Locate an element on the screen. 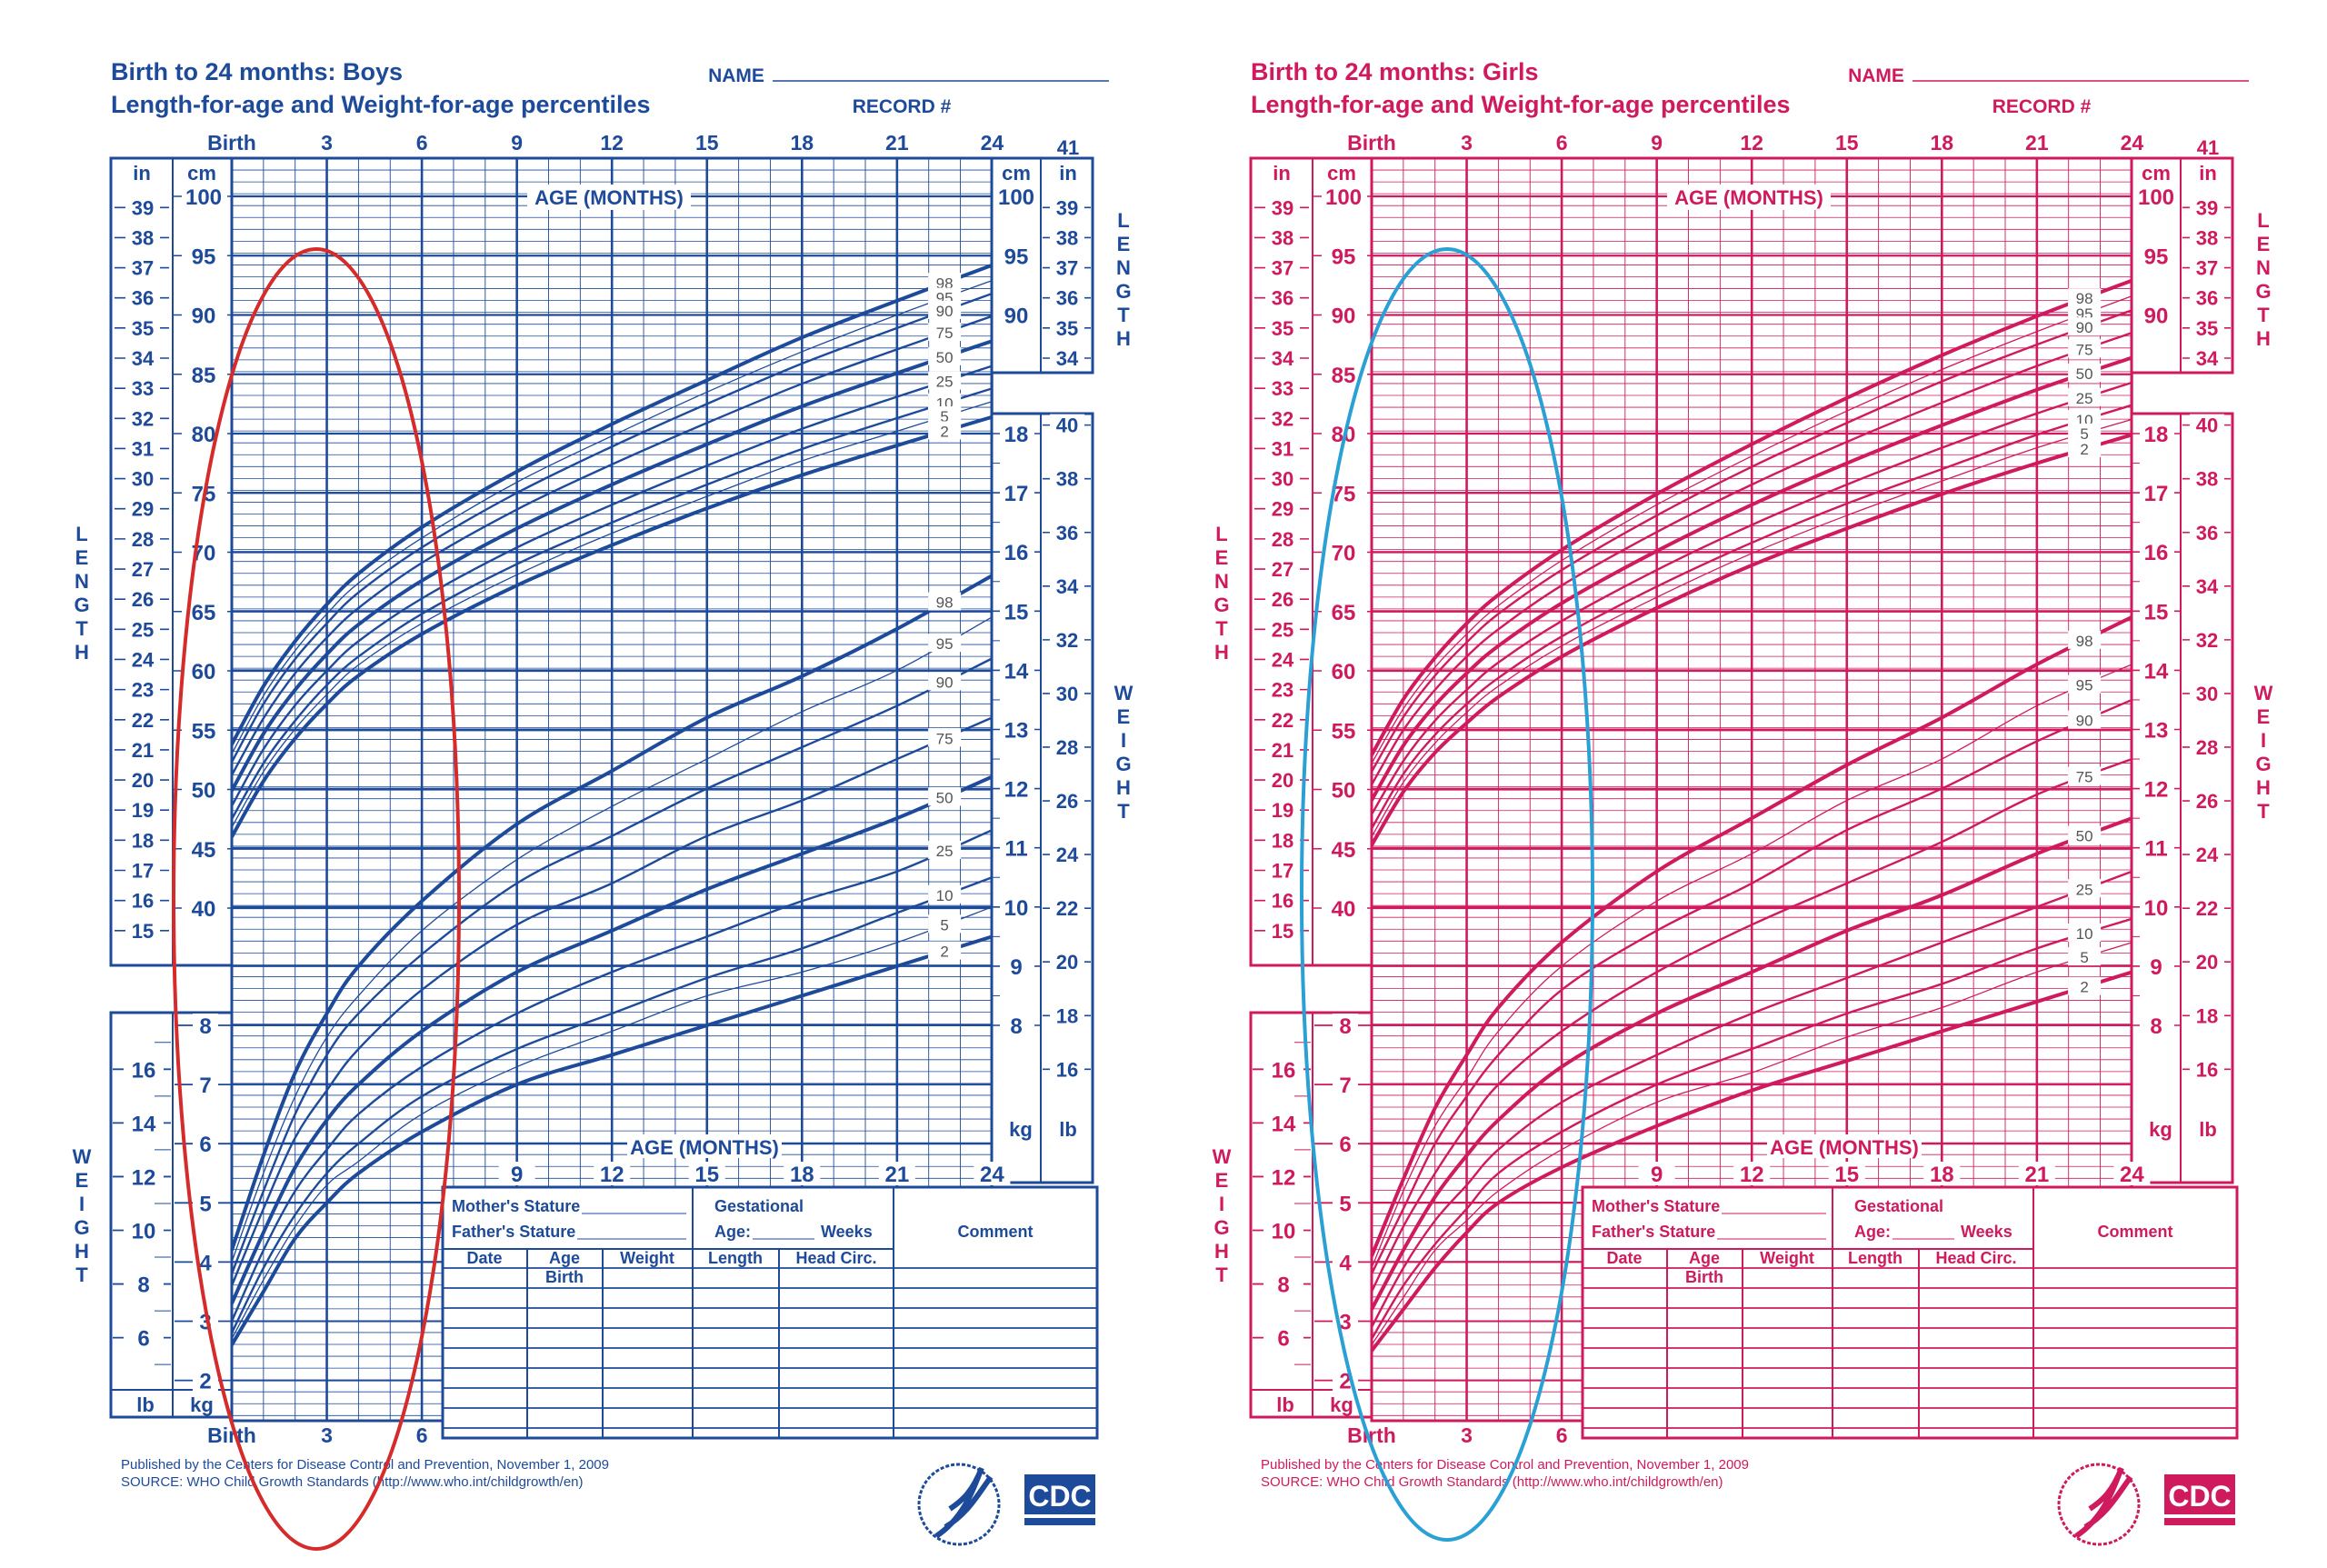 The width and height of the screenshot is (2327, 1568). kg-tick-label: 9 is located at coordinates (2156, 968).